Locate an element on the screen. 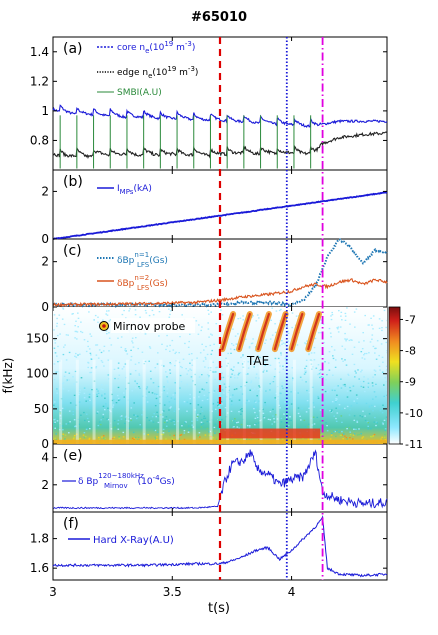 The width and height of the screenshot is (438, 635). legend-core-ne: core ne(1019 m-3) is located at coordinates (156, 47).